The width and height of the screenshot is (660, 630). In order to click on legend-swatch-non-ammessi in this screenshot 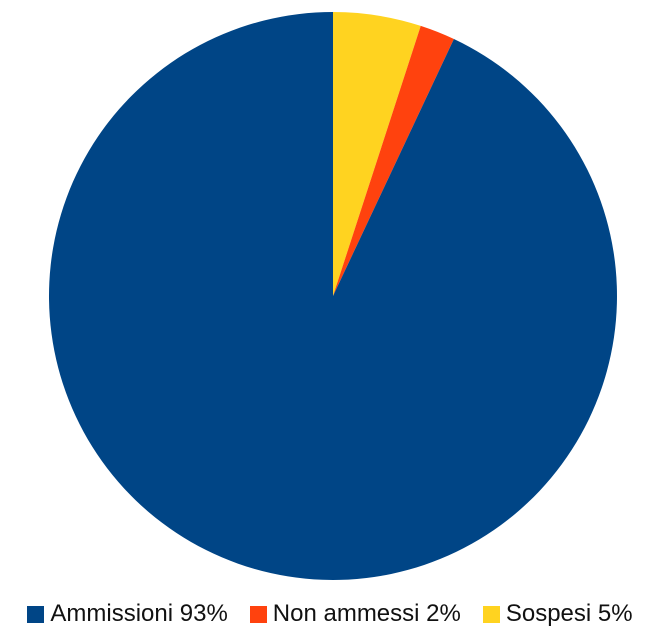, I will do `click(258, 614)`.